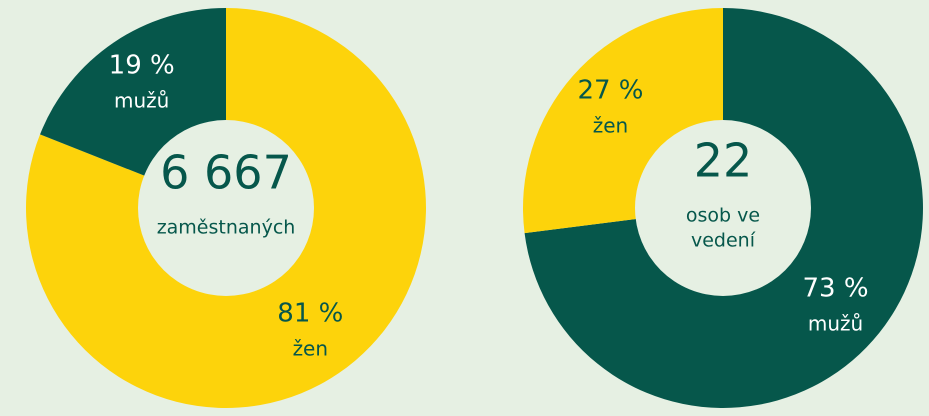  I want to click on center-caption: osob ve, so click(723, 216).